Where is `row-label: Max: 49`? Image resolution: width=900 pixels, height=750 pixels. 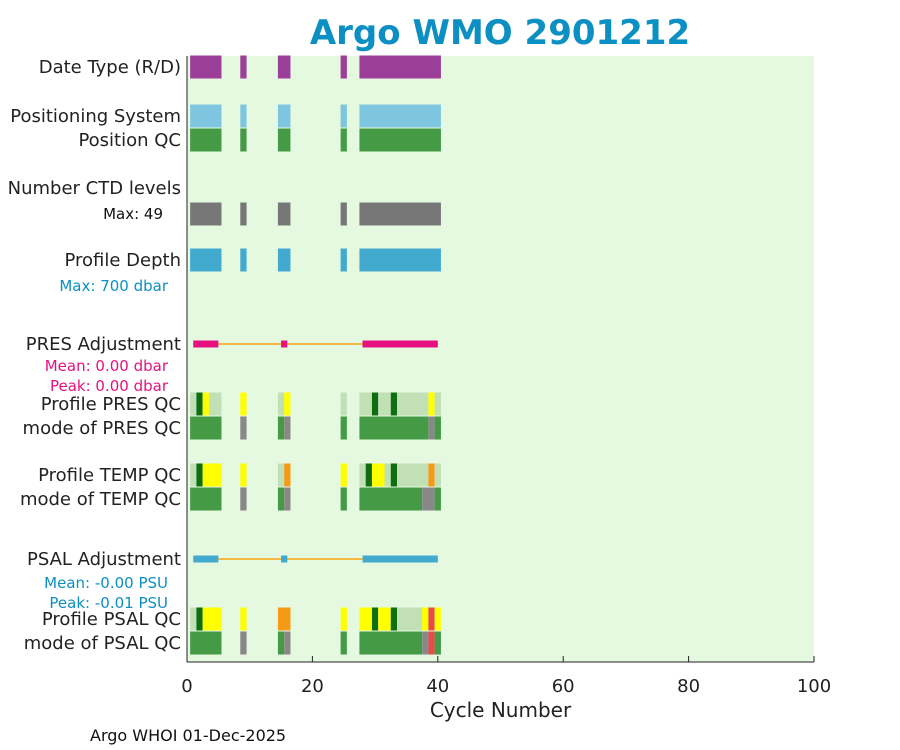
row-label: Max: 49 is located at coordinates (133, 214).